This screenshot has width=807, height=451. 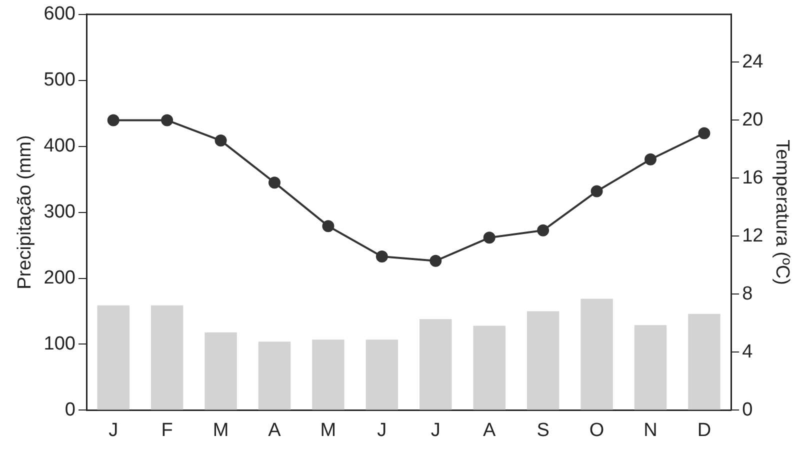 I want to click on y-tick-label: 200, so click(x=60, y=278).